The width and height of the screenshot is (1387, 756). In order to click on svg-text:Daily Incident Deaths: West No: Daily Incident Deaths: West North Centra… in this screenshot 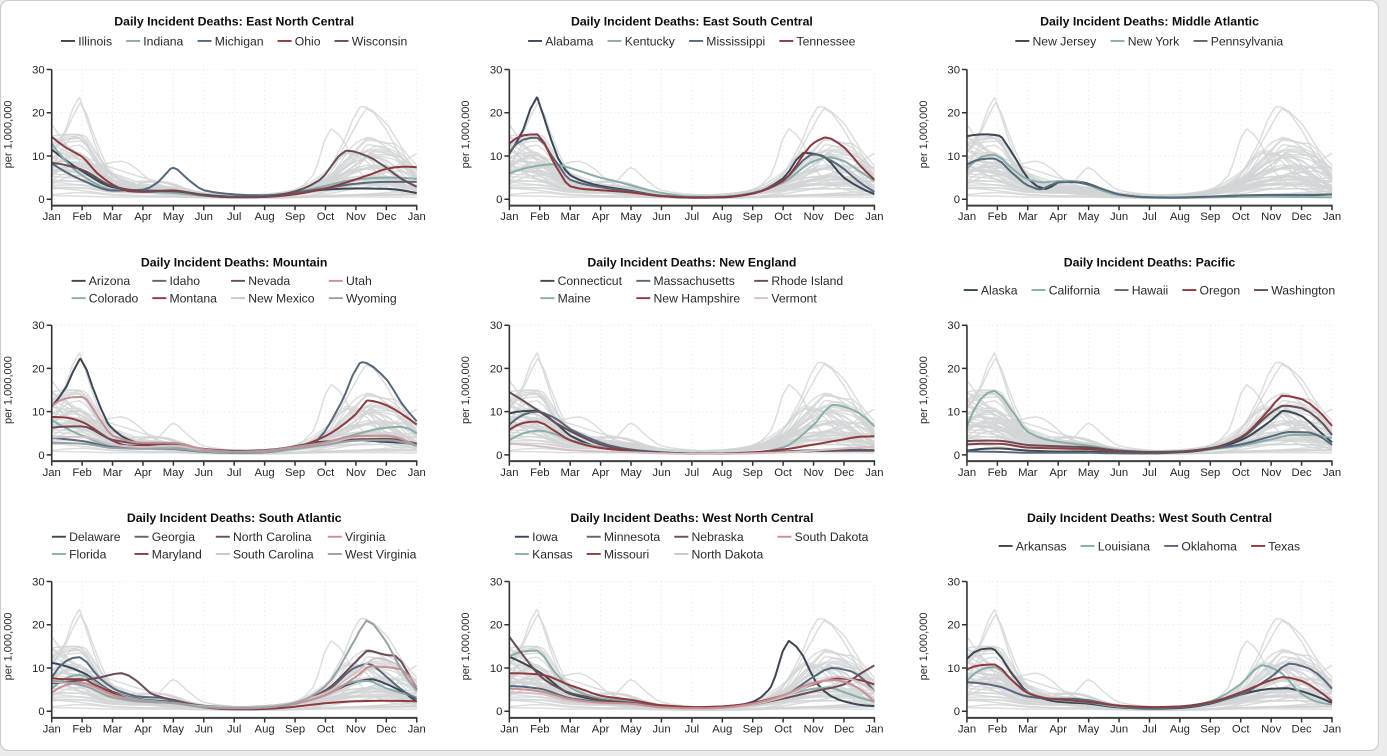, I will do `click(691, 518)`.